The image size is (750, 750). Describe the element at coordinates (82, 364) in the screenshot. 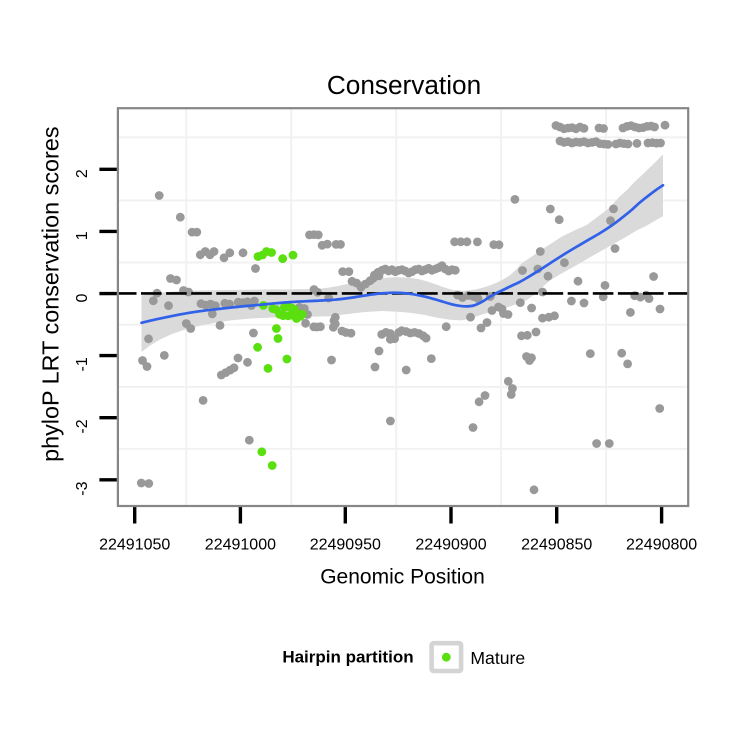

I see `svg-text: -1` at that location.